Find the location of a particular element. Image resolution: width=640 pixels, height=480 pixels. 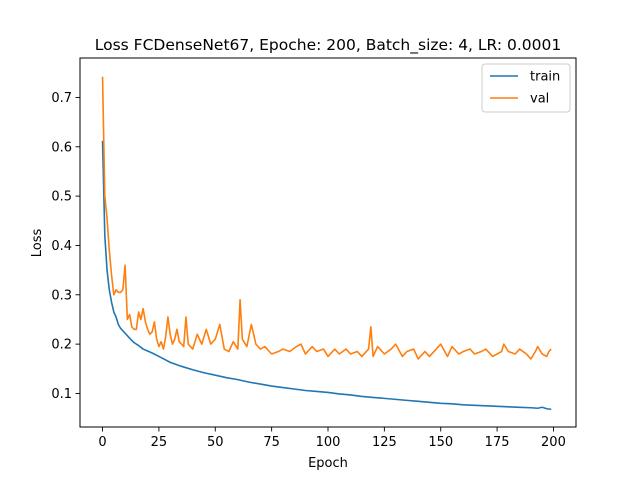

x-tick-label: 25 is located at coordinates (159, 442).